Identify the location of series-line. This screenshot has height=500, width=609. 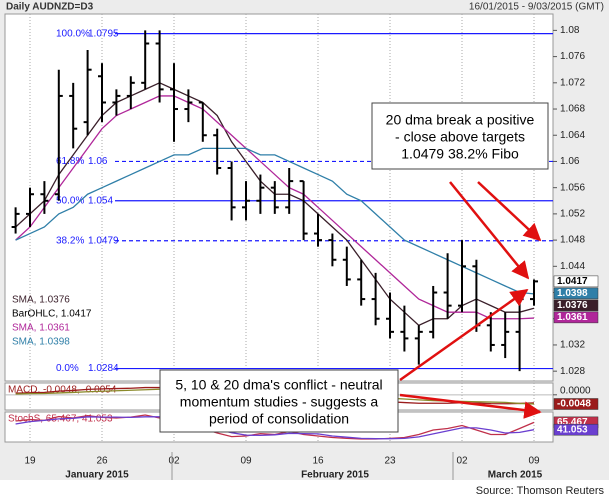
(275, 428).